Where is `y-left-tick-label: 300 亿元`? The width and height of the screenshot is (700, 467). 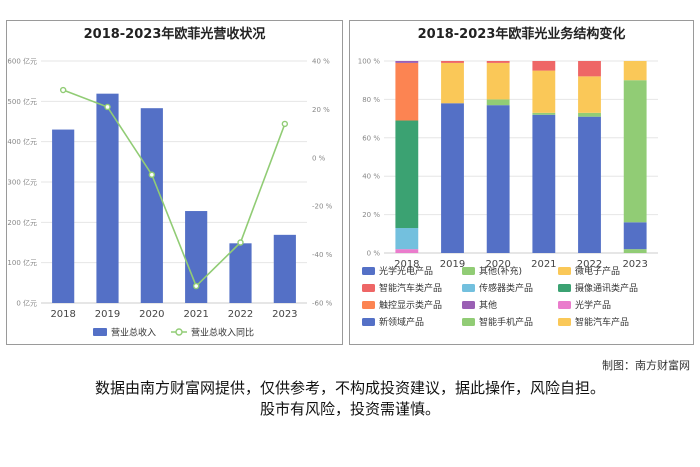
y-left-tick-label: 300 亿元 is located at coordinates (22, 182).